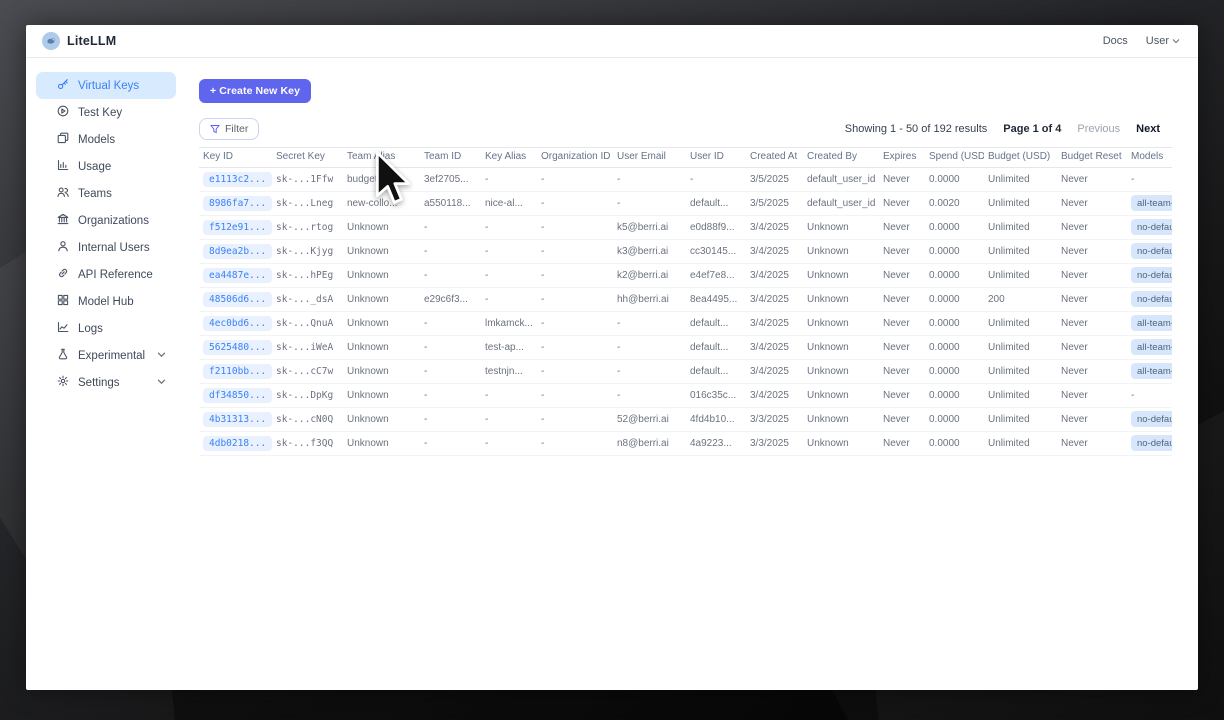  I want to click on column-header: Budget Reset, so click(1092, 158).